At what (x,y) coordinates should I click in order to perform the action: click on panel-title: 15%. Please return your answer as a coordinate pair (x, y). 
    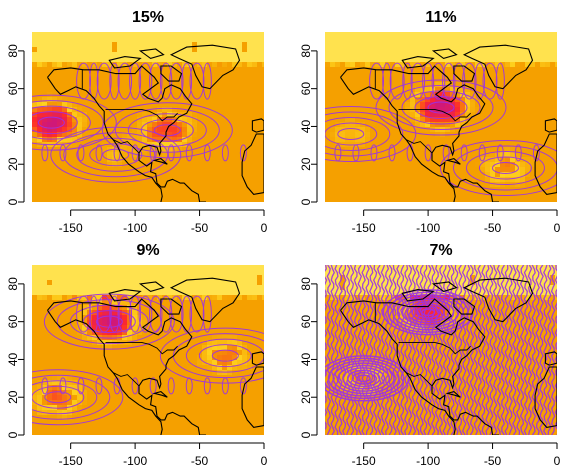
    Looking at the image, I should click on (148, 17).